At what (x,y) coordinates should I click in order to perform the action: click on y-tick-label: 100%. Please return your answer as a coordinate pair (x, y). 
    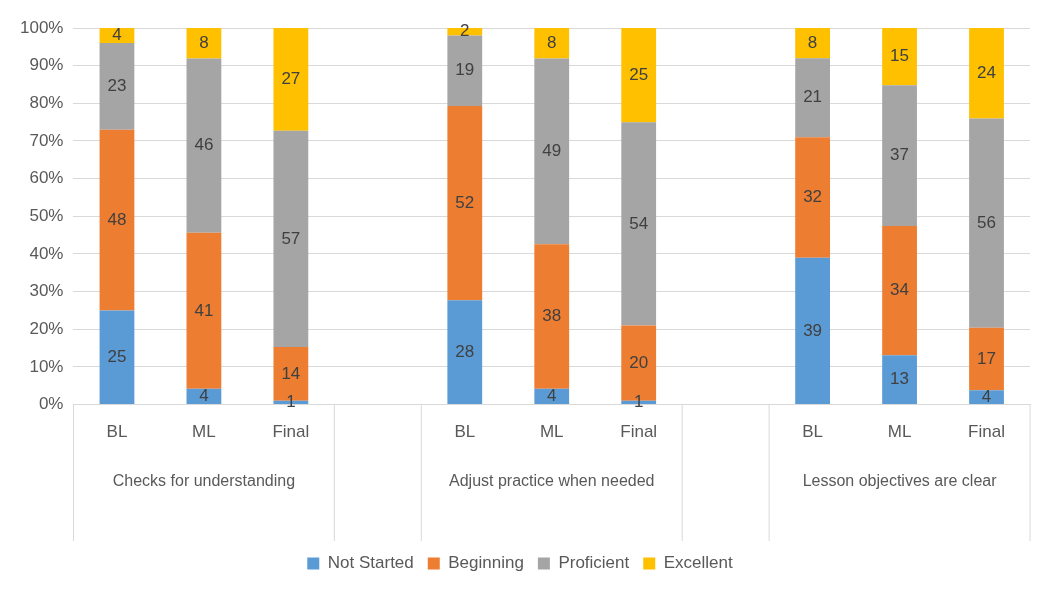
    Looking at the image, I should click on (42, 27).